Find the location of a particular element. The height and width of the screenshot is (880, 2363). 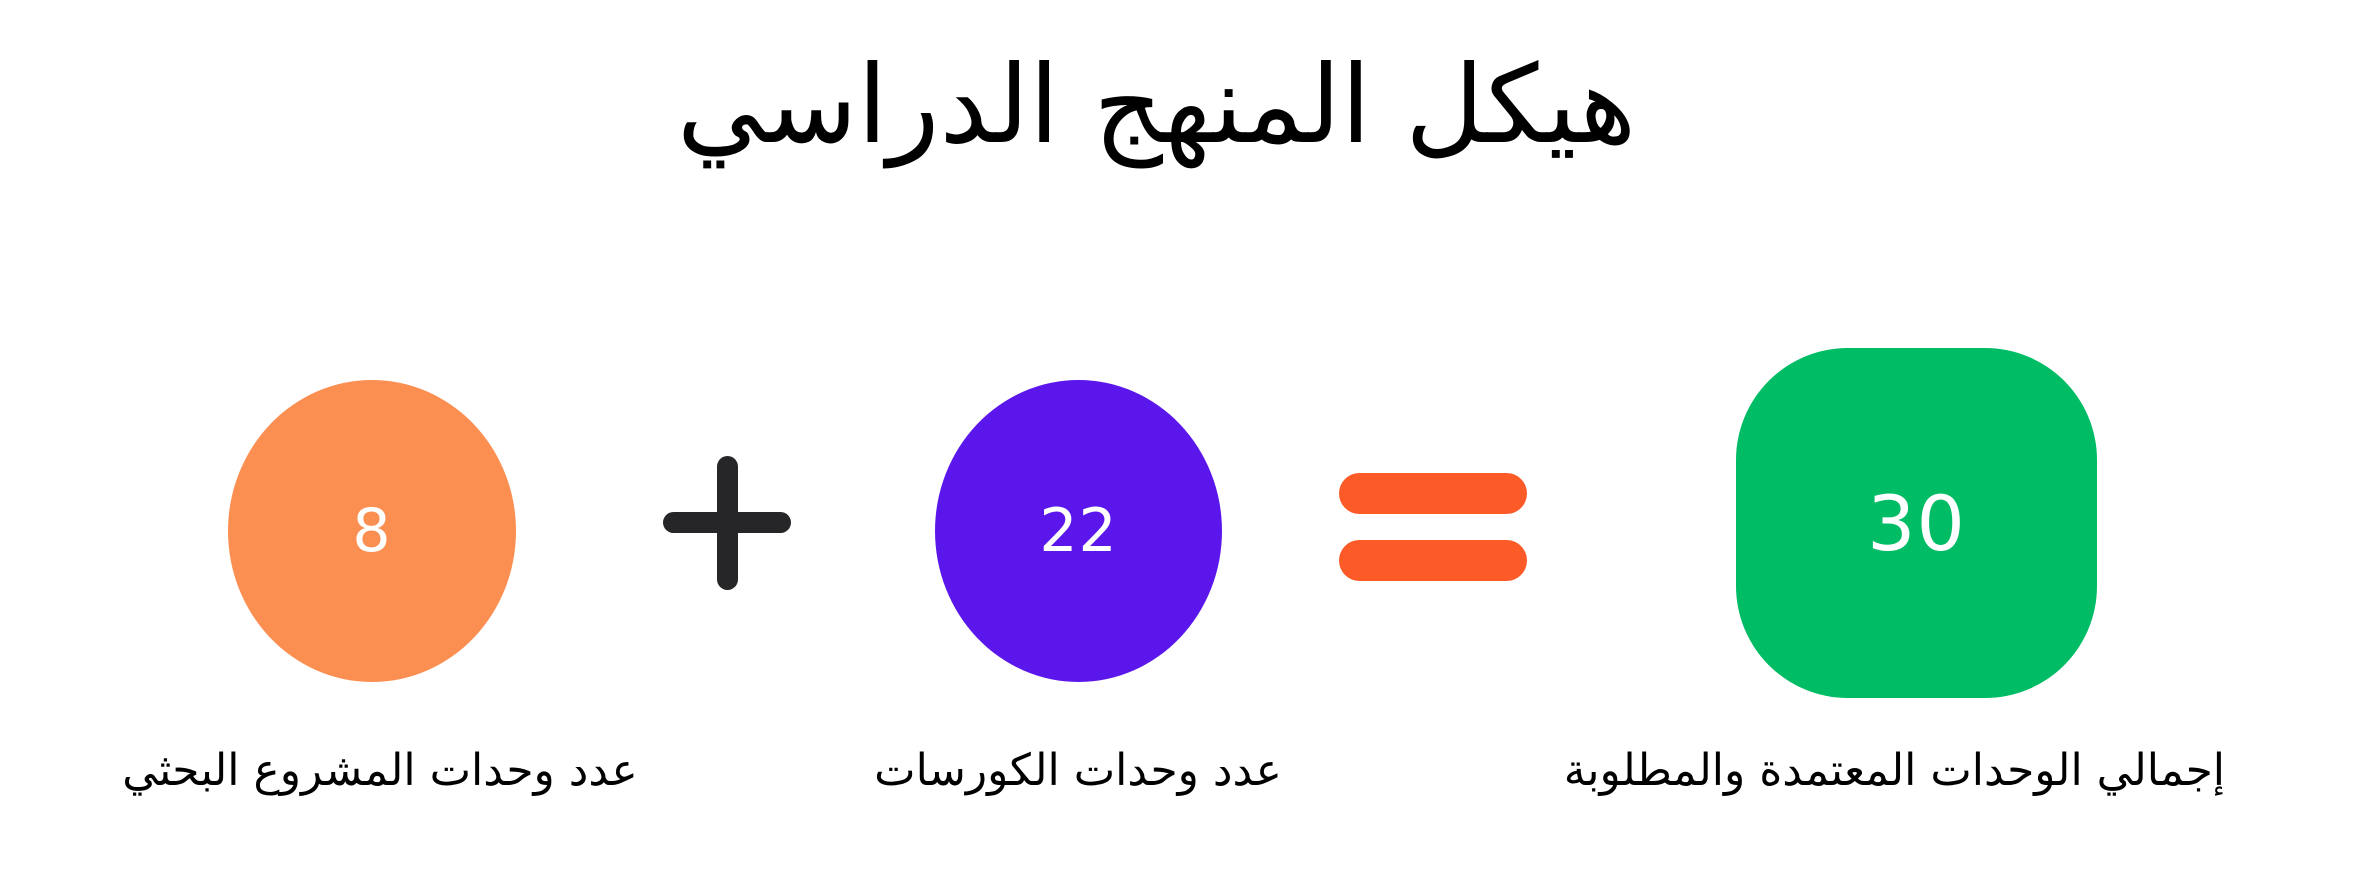

equals-icon is located at coordinates (1433, 527).